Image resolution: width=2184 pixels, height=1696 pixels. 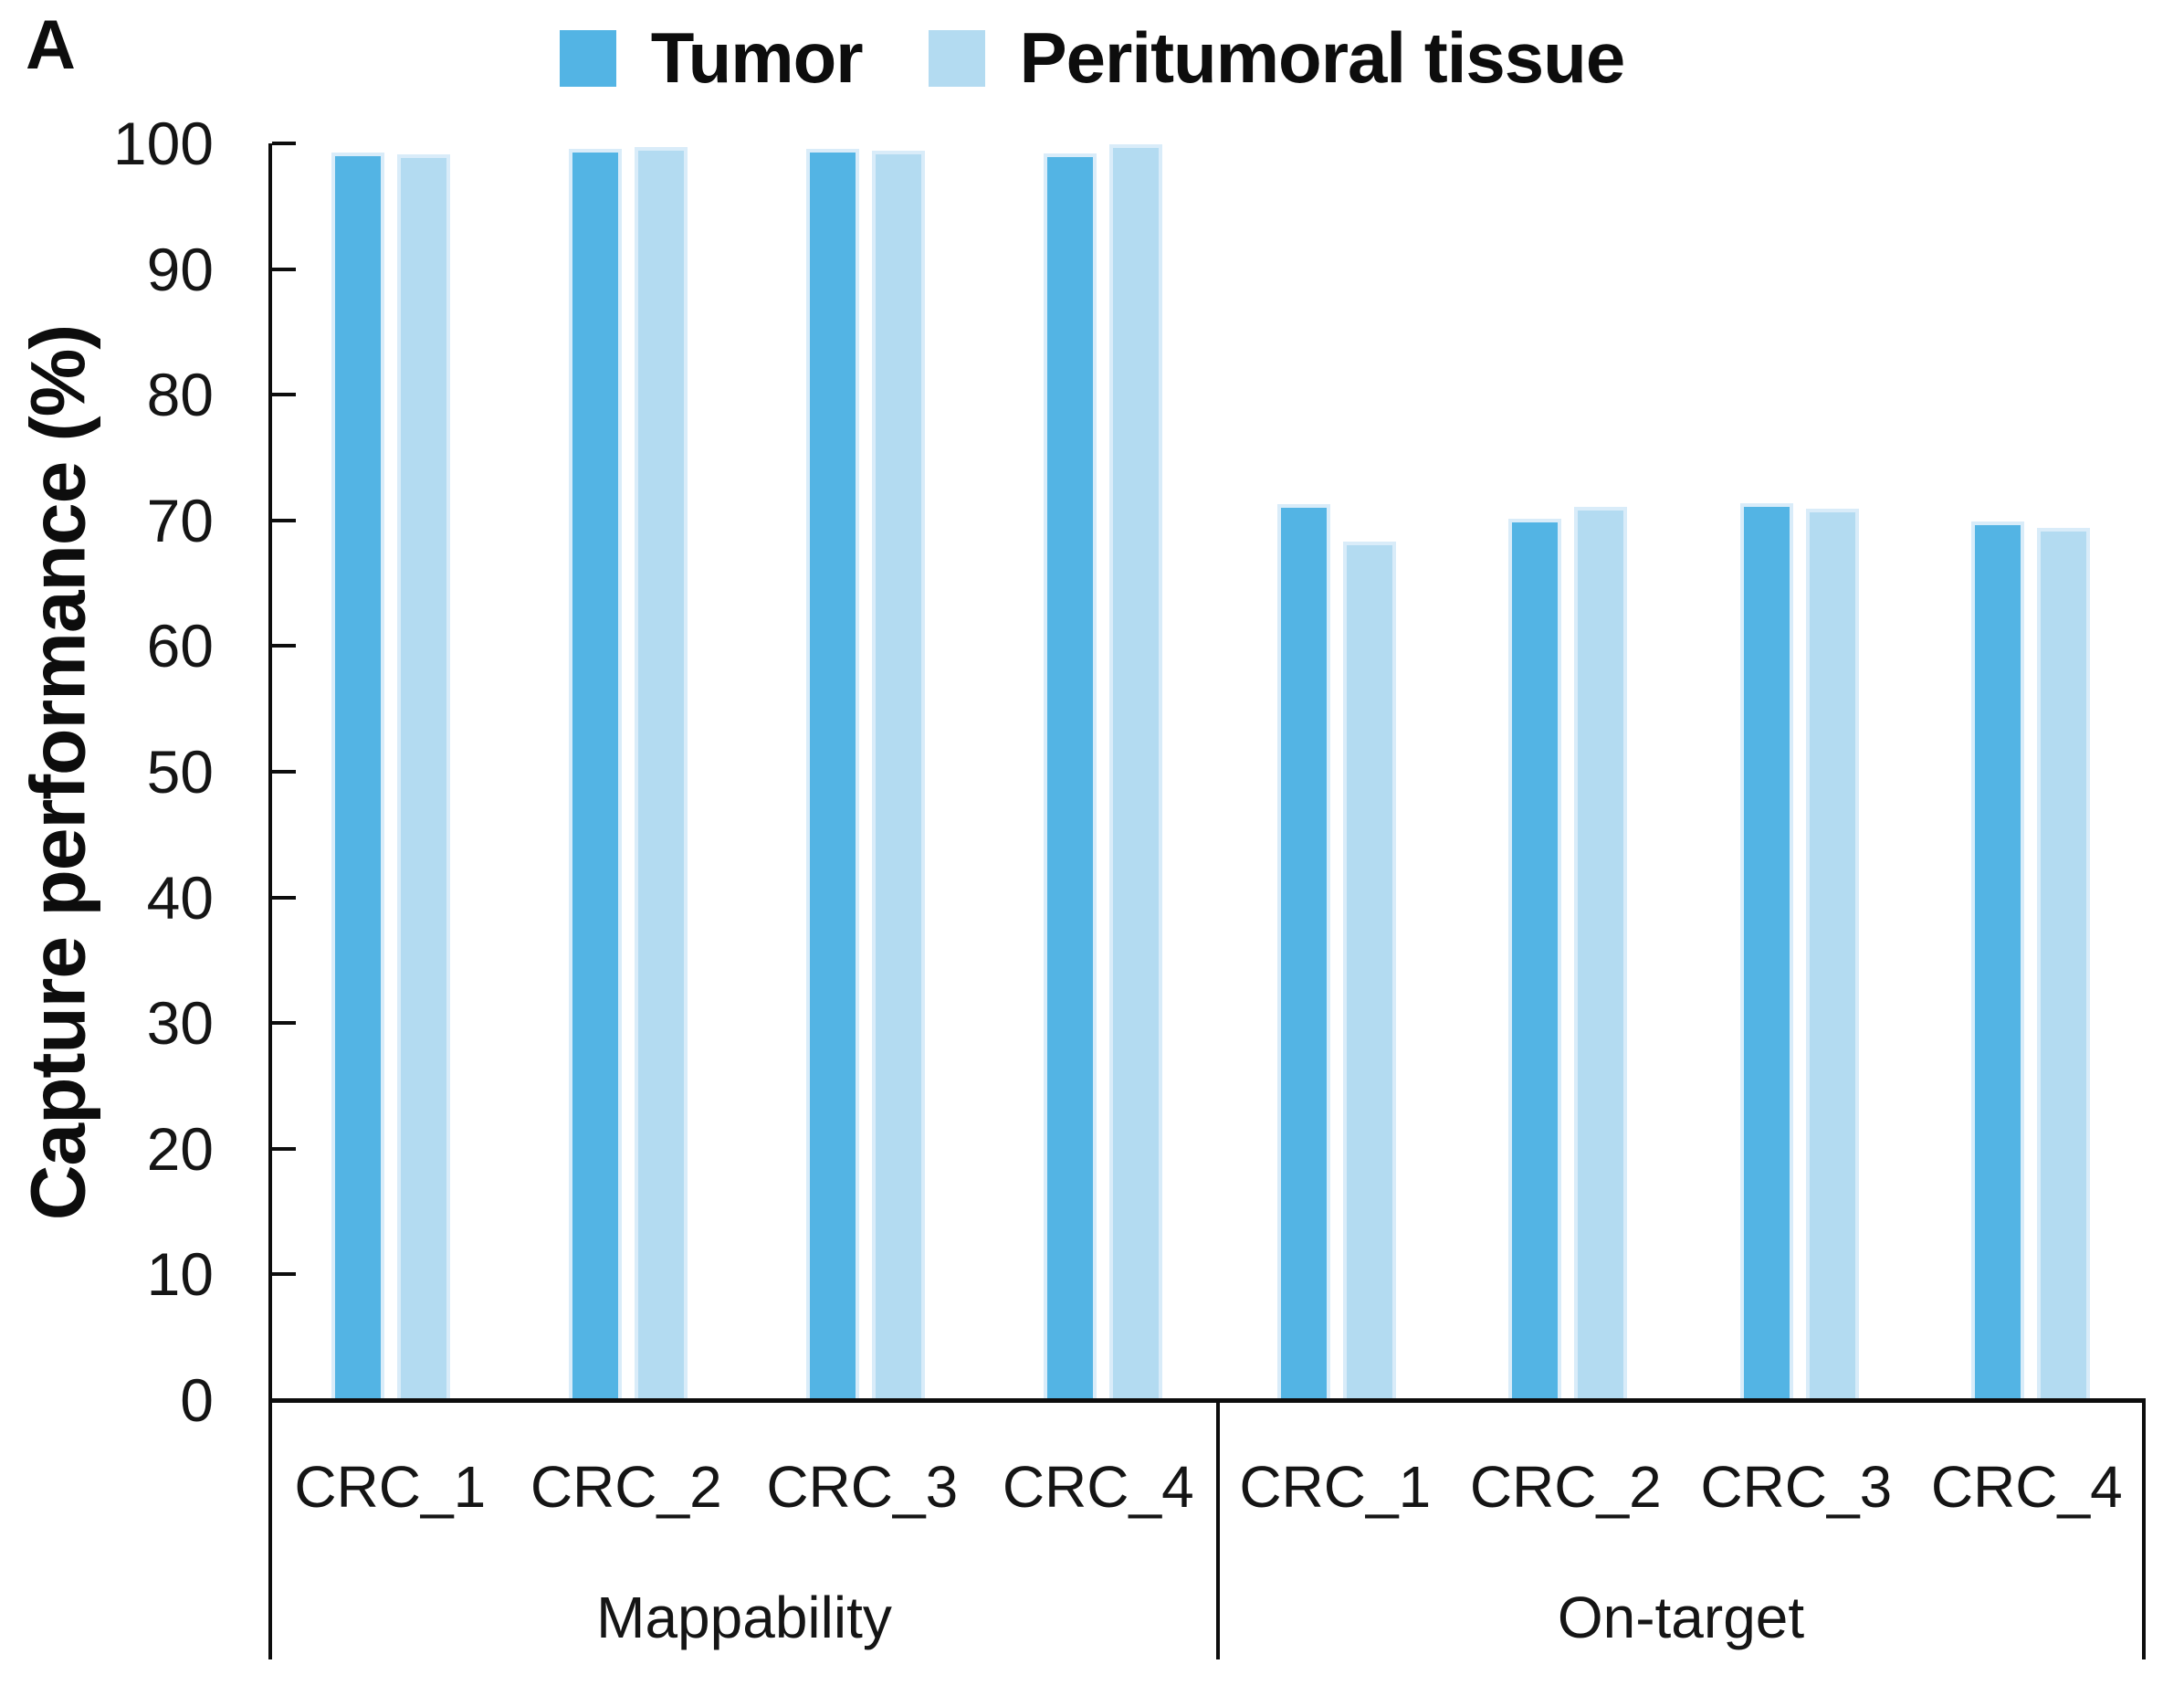 What do you see at coordinates (2026, 1487) in the screenshot?
I see `x-category-label-on-target-crc-4: CRC_4` at bounding box center [2026, 1487].